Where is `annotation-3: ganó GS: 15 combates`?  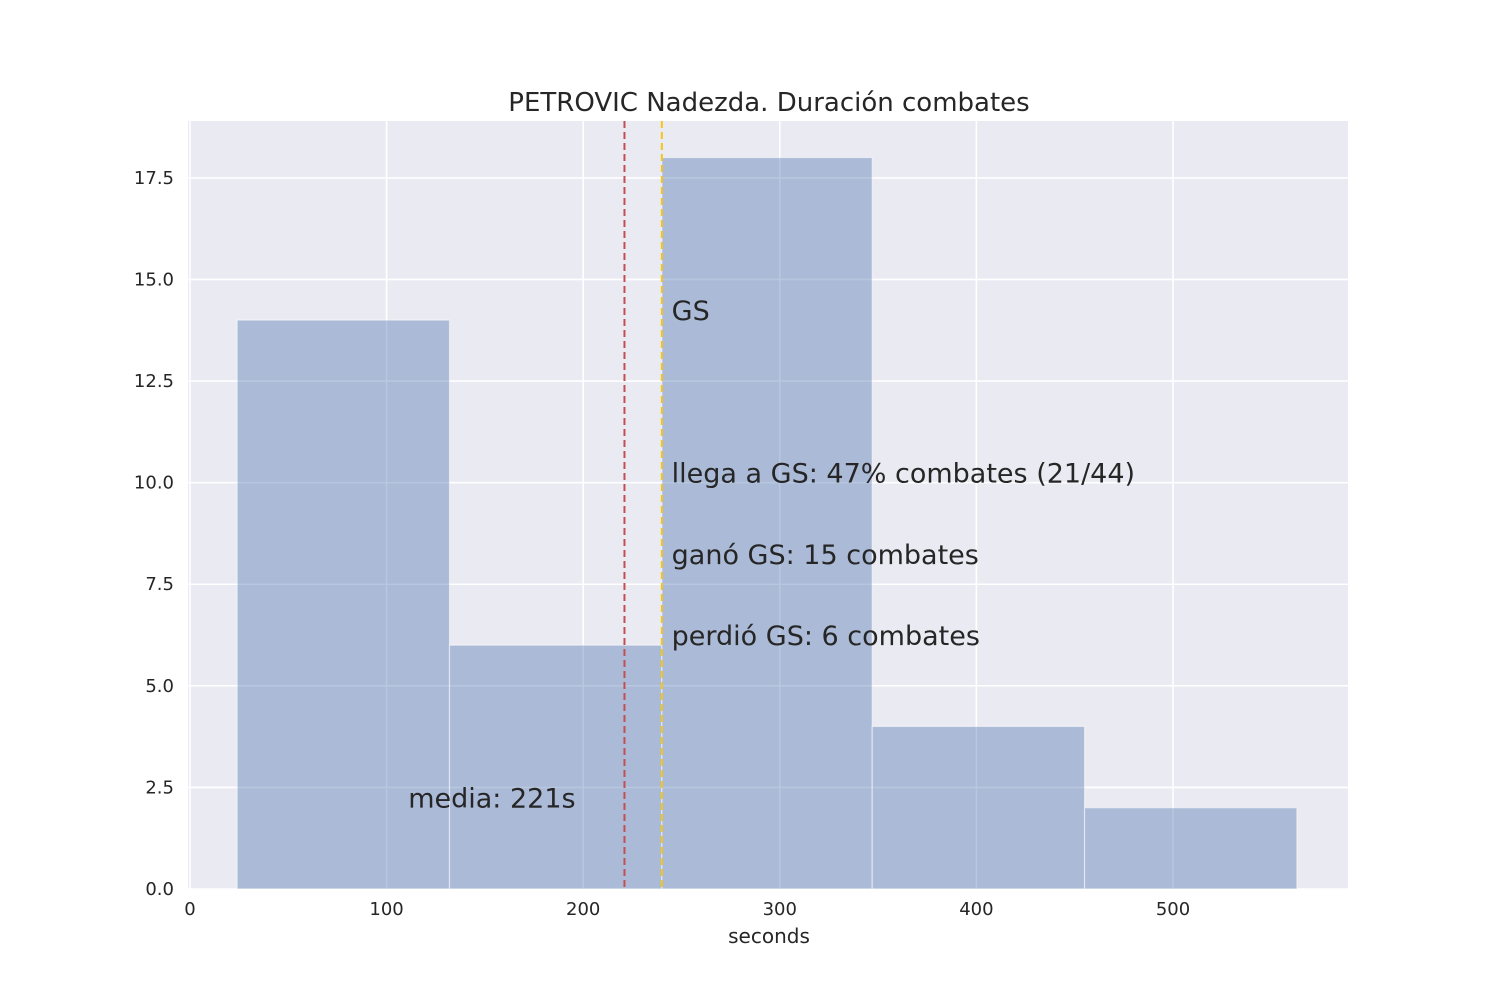
annotation-3: ganó GS: 15 combates is located at coordinates (825, 555).